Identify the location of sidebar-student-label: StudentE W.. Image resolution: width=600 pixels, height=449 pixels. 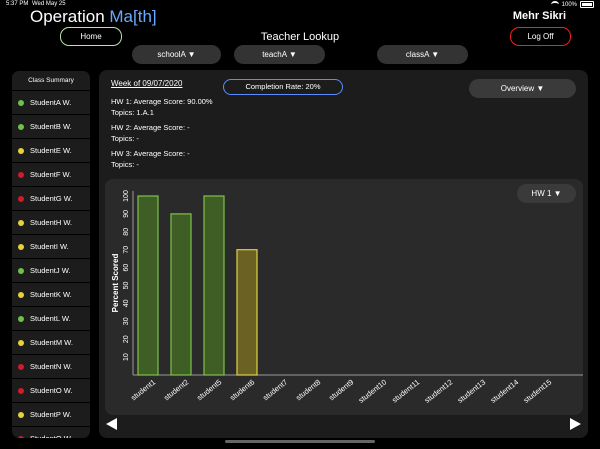
(51, 150).